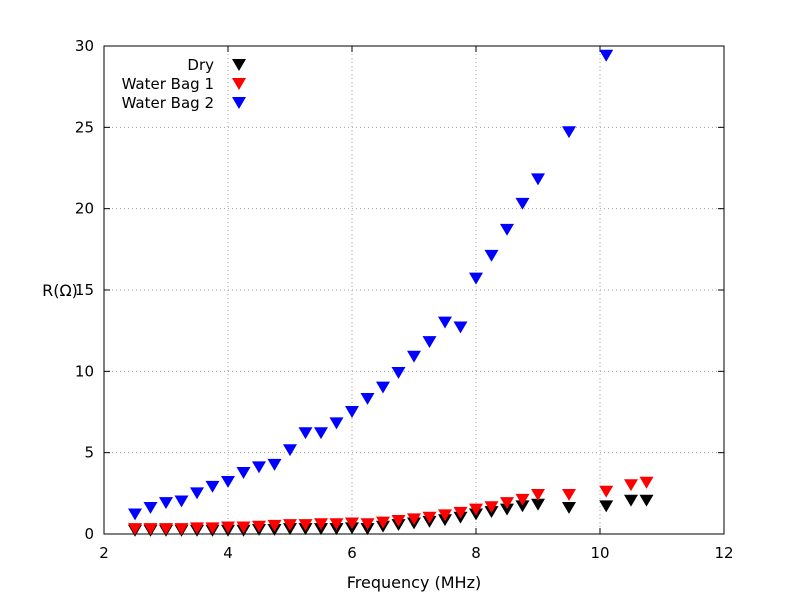  Describe the element at coordinates (84, 290) in the screenshot. I see `y-tick-label: 15` at that location.